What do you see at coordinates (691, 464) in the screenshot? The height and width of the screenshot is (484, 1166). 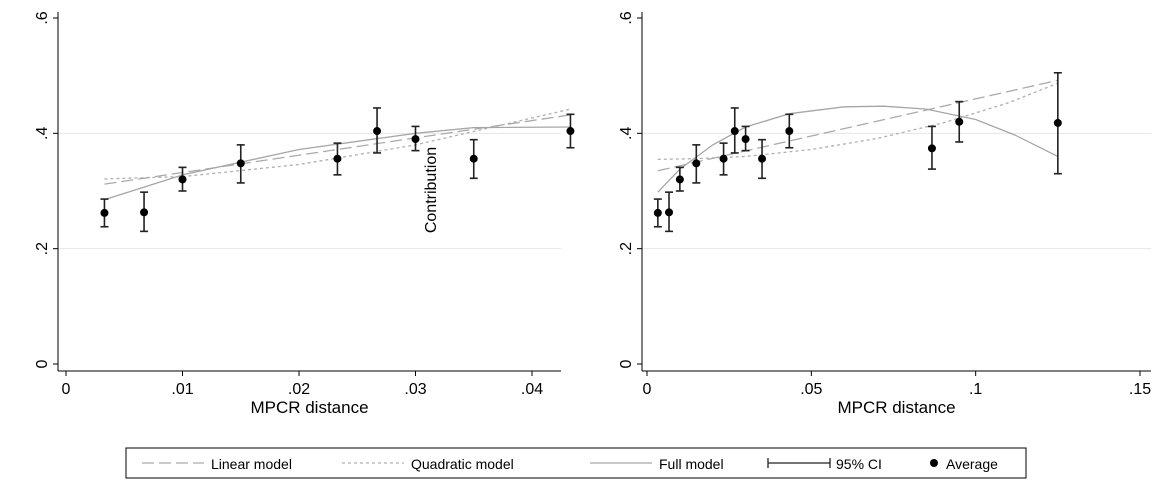 I see `legend-full-label: Full model` at bounding box center [691, 464].